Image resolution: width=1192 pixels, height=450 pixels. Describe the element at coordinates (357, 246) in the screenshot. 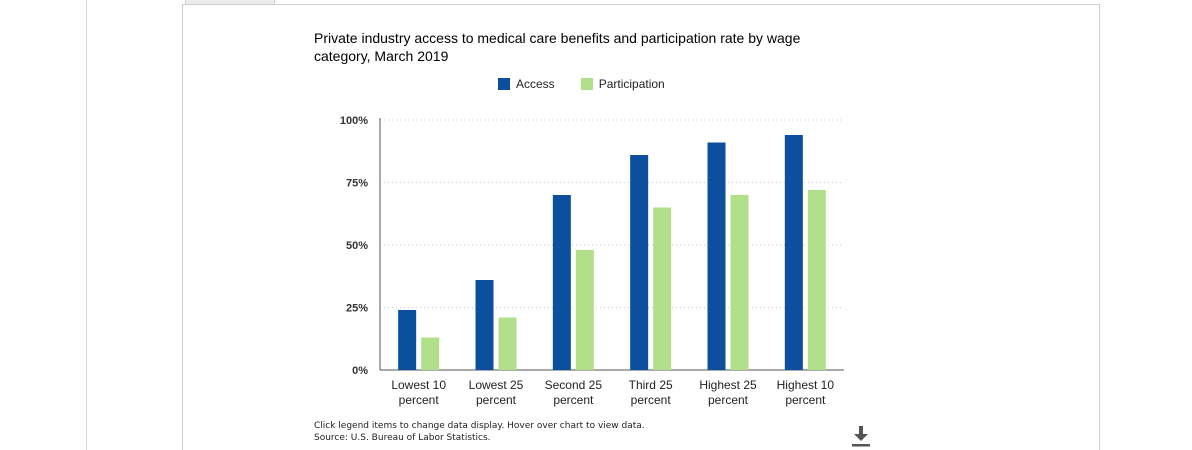

I see `y-tick-label: 50%` at that location.